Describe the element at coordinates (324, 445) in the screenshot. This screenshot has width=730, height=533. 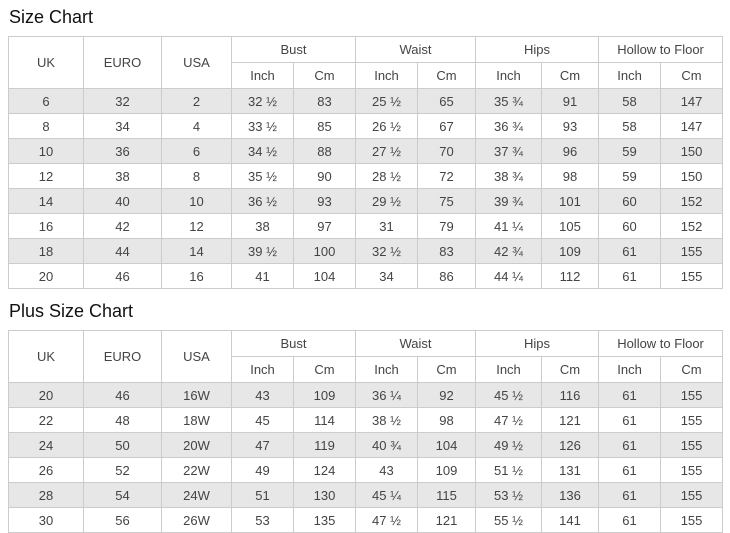
I see `size-cell: 119` at that location.